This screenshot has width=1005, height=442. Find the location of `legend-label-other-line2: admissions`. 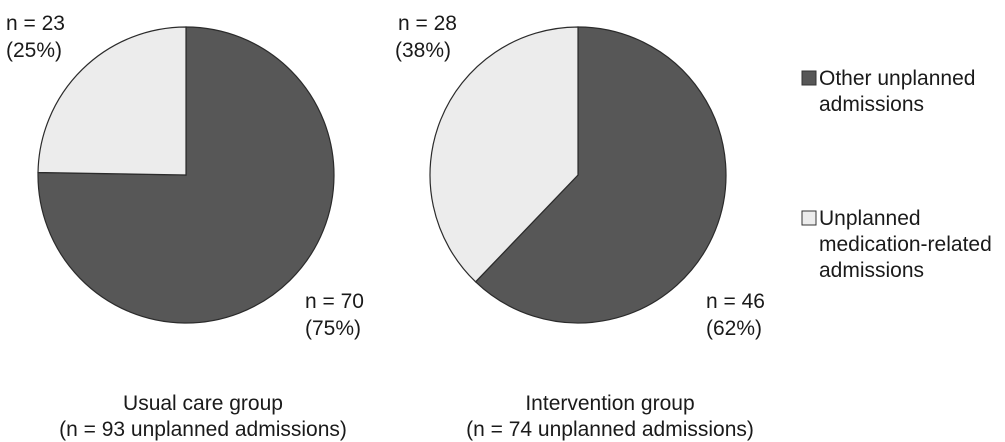

legend-label-other-line2: admissions is located at coordinates (871, 104).